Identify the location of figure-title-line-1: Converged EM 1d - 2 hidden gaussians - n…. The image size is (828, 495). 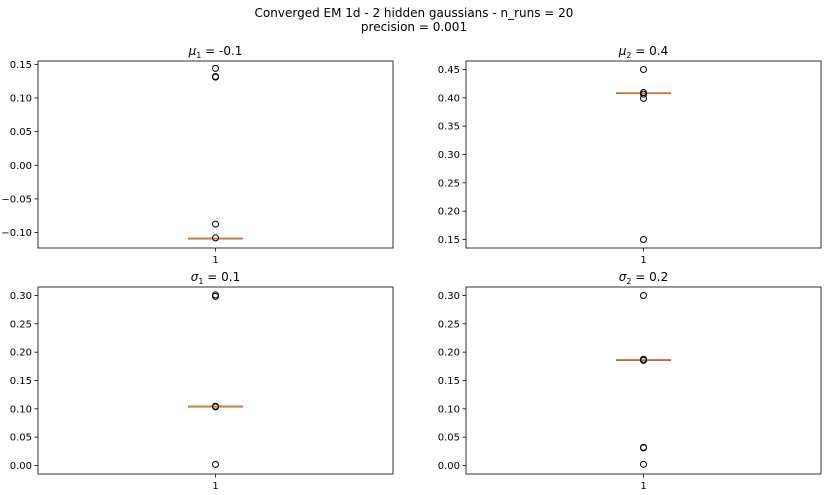
(414, 13).